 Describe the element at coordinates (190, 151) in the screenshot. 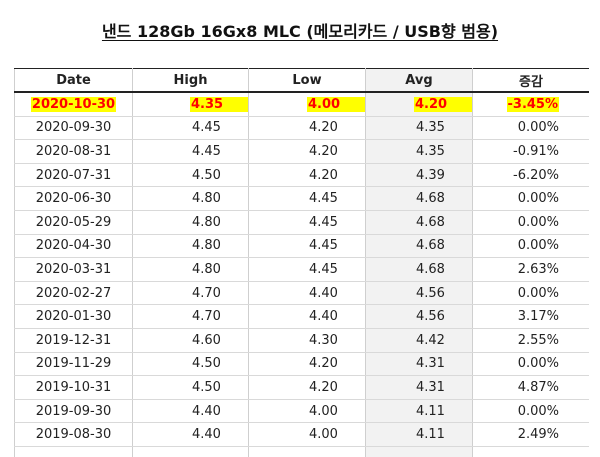

I see `cell-high: 4.45` at that location.